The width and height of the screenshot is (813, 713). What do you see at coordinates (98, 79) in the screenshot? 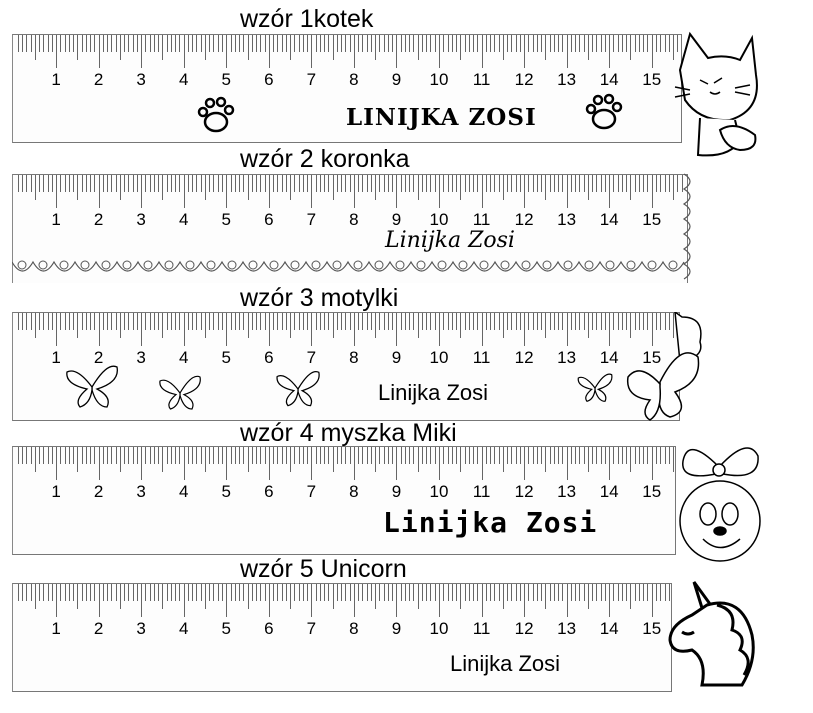
I see `scale-number: 2` at bounding box center [98, 79].